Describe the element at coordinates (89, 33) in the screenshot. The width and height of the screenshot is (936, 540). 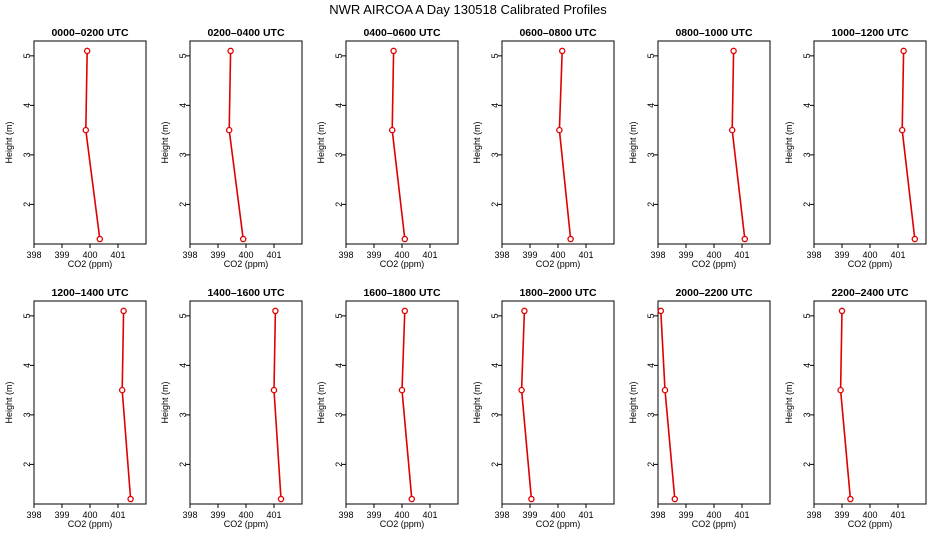
I see `panel-title: 0000–0200 UTC` at that location.